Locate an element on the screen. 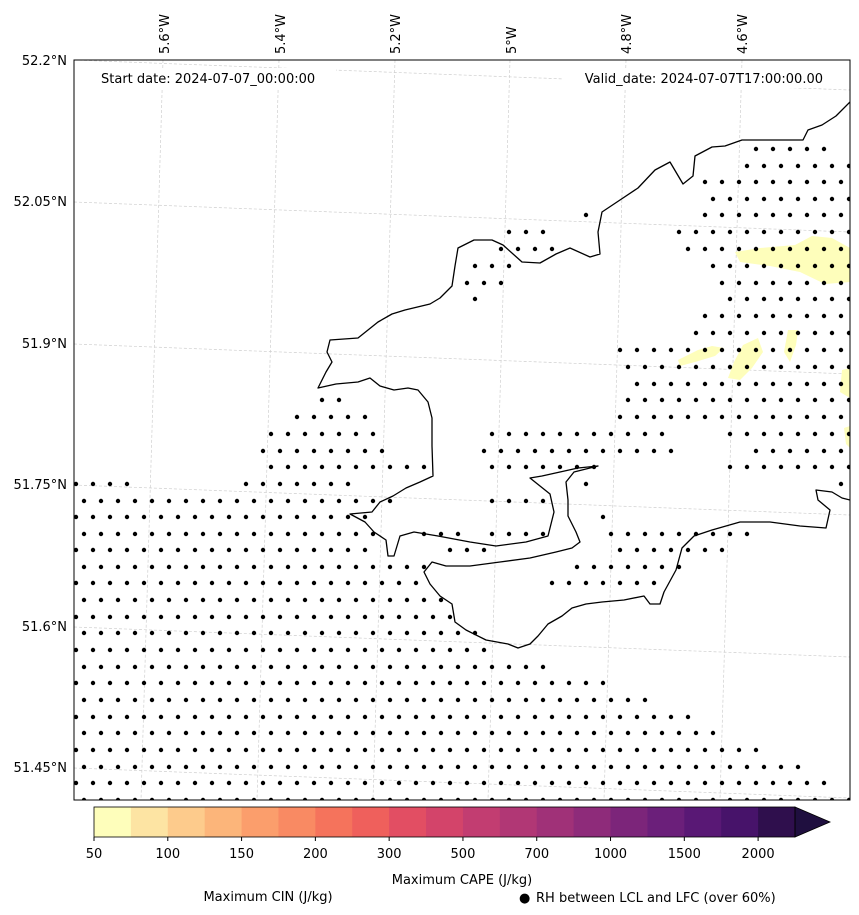 Image resolution: width=859 pixels, height=915 pixels. parallel-line is located at coordinates (462, 359).